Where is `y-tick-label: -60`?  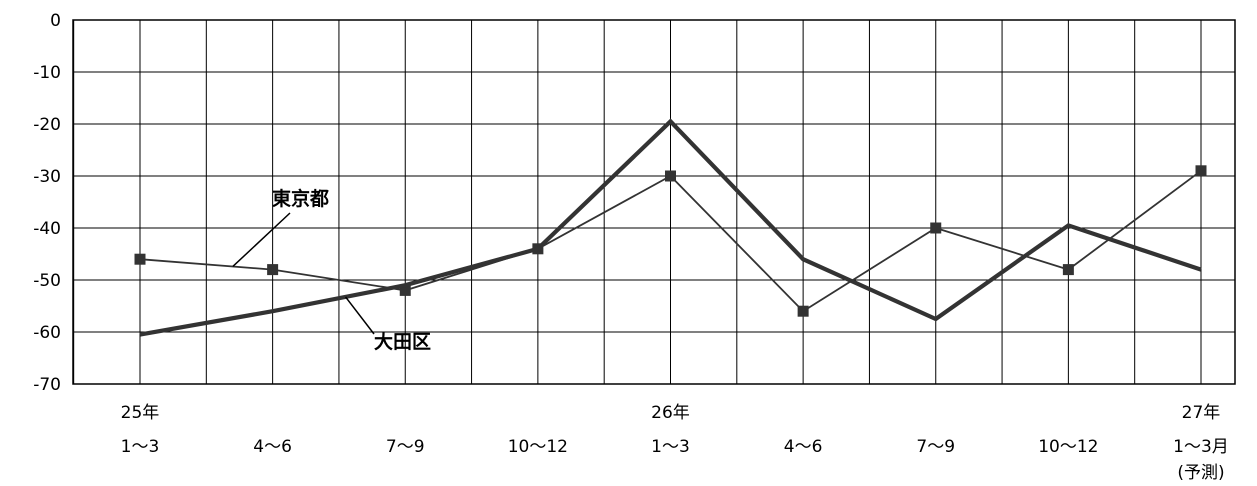
y-tick-label: -60 is located at coordinates (47, 333).